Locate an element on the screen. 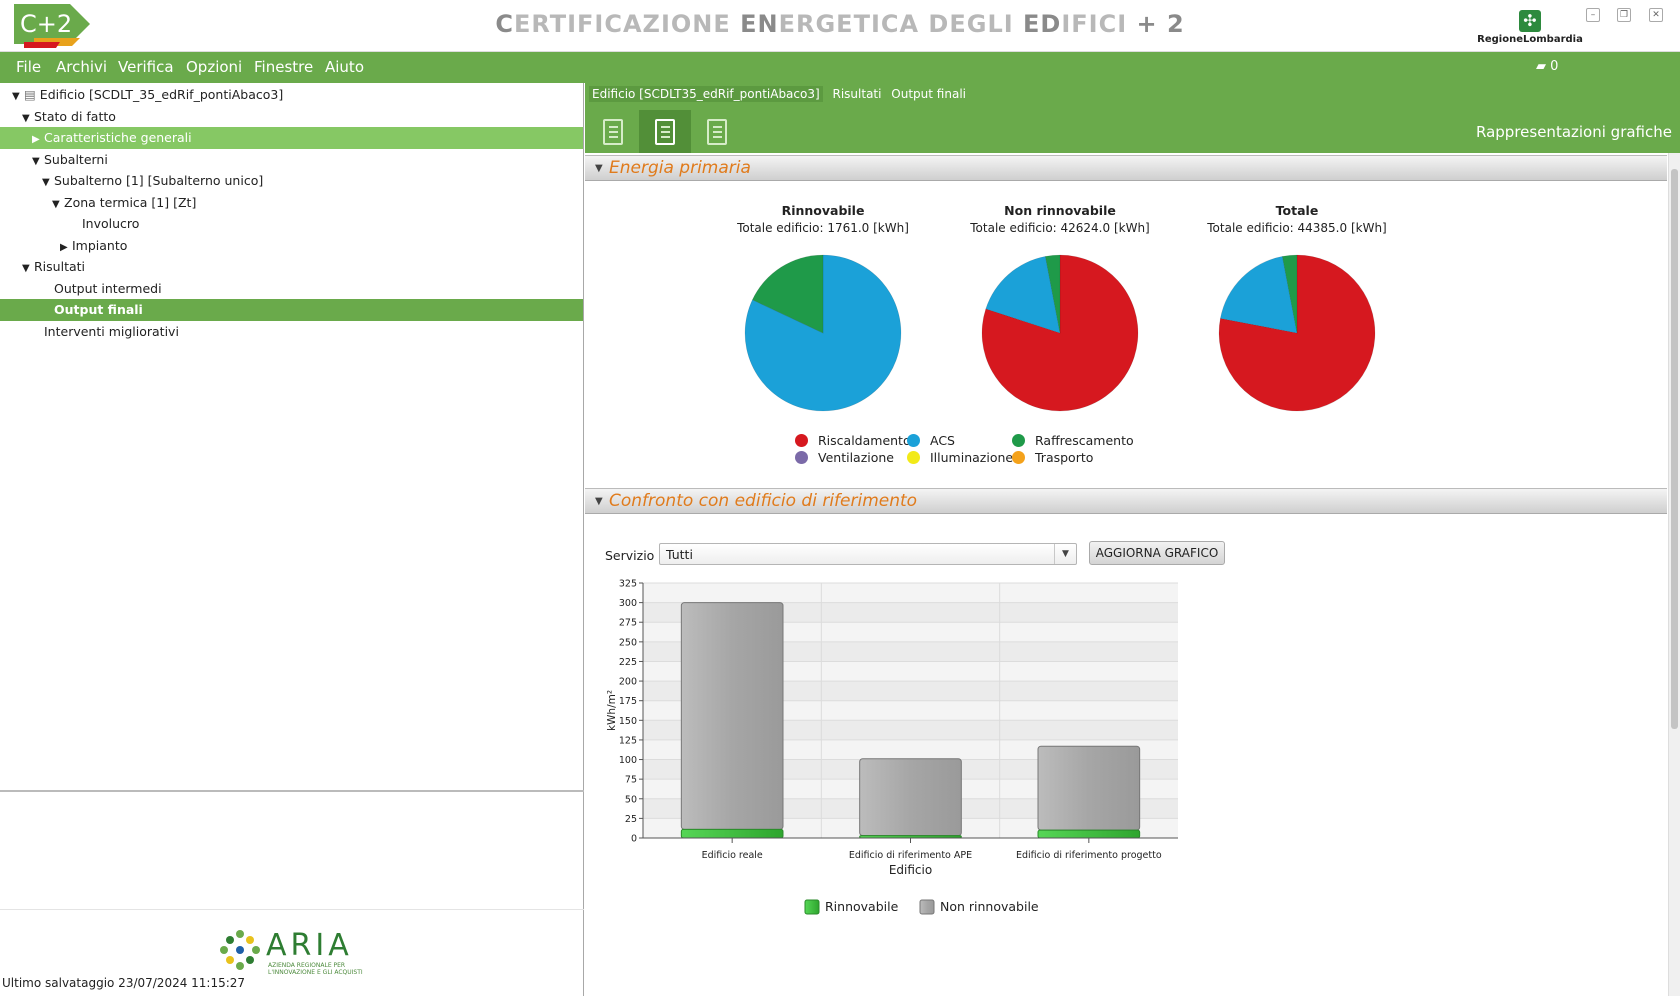 The image size is (1680, 996). aggiorna-grafico-button: AGGIORNA GRAFICO is located at coordinates (1157, 553).